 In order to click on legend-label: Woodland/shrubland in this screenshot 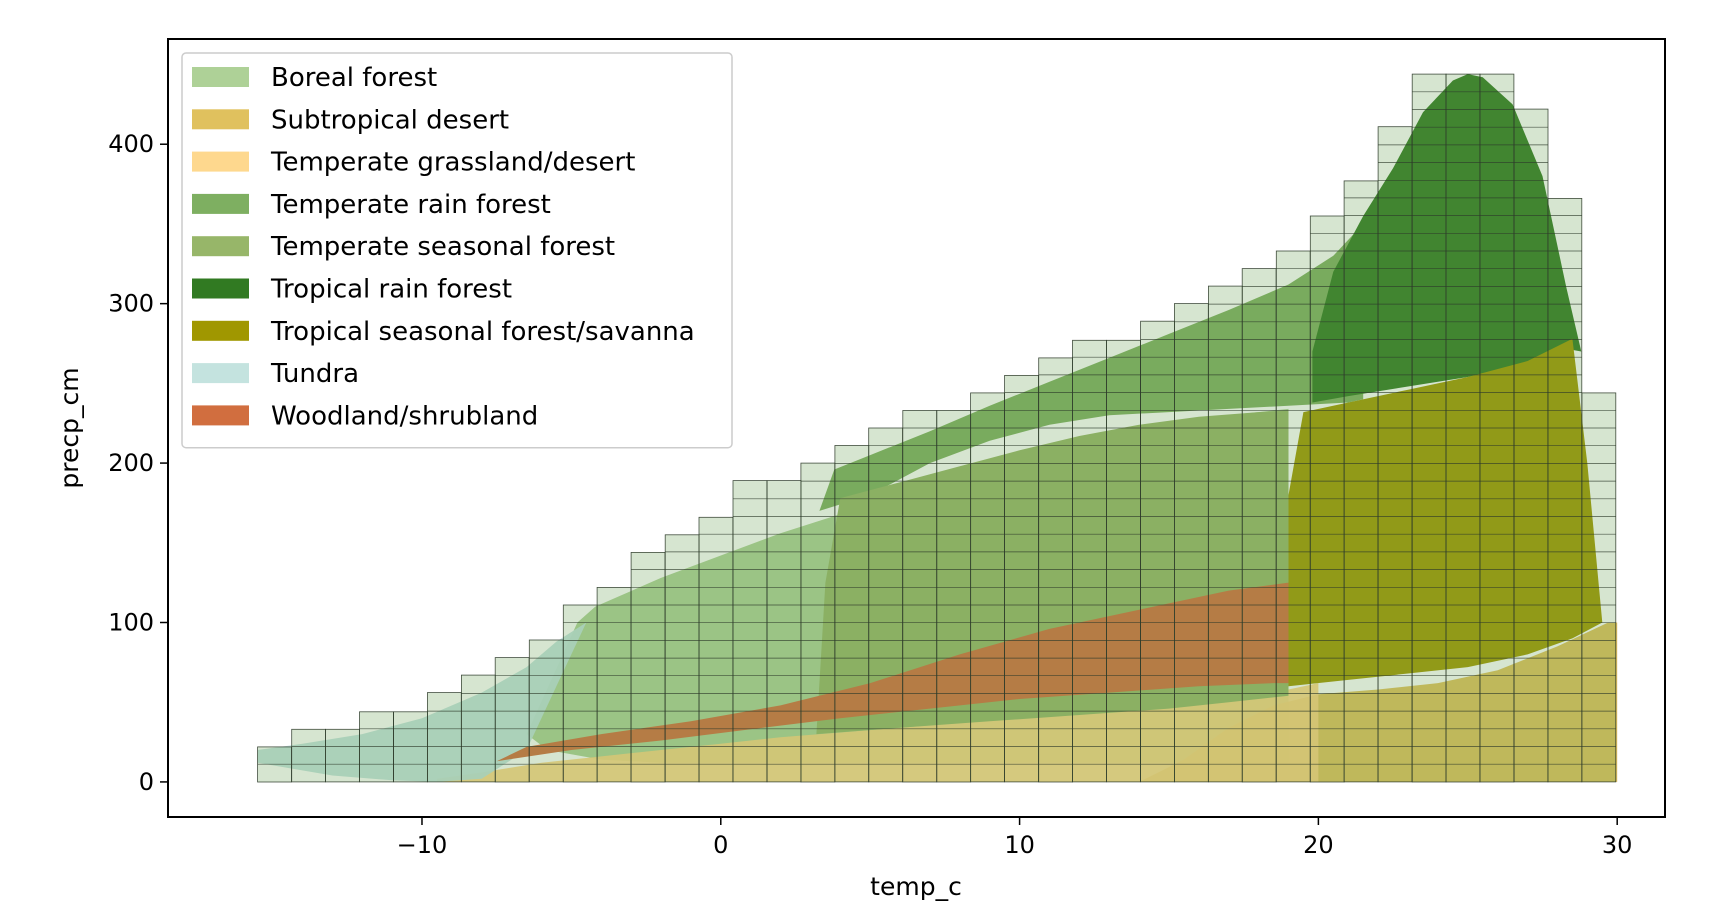, I will do `click(404, 416)`.